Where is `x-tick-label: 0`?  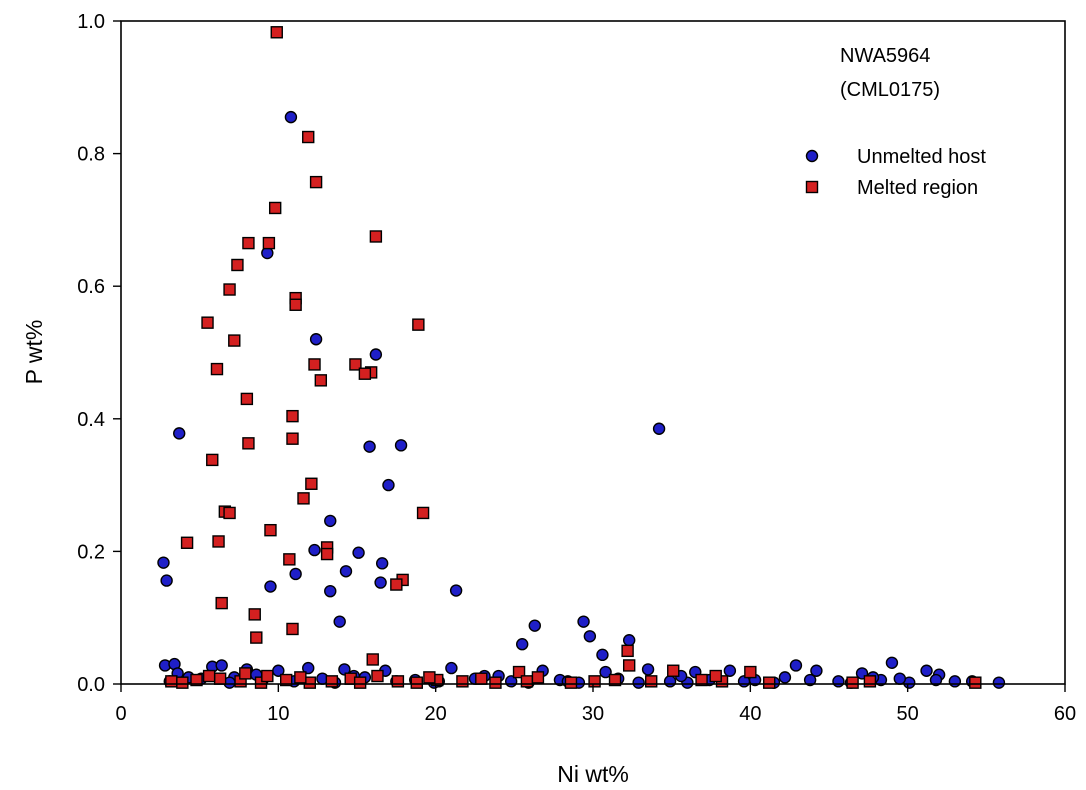 x-tick-label: 0 is located at coordinates (120, 714).